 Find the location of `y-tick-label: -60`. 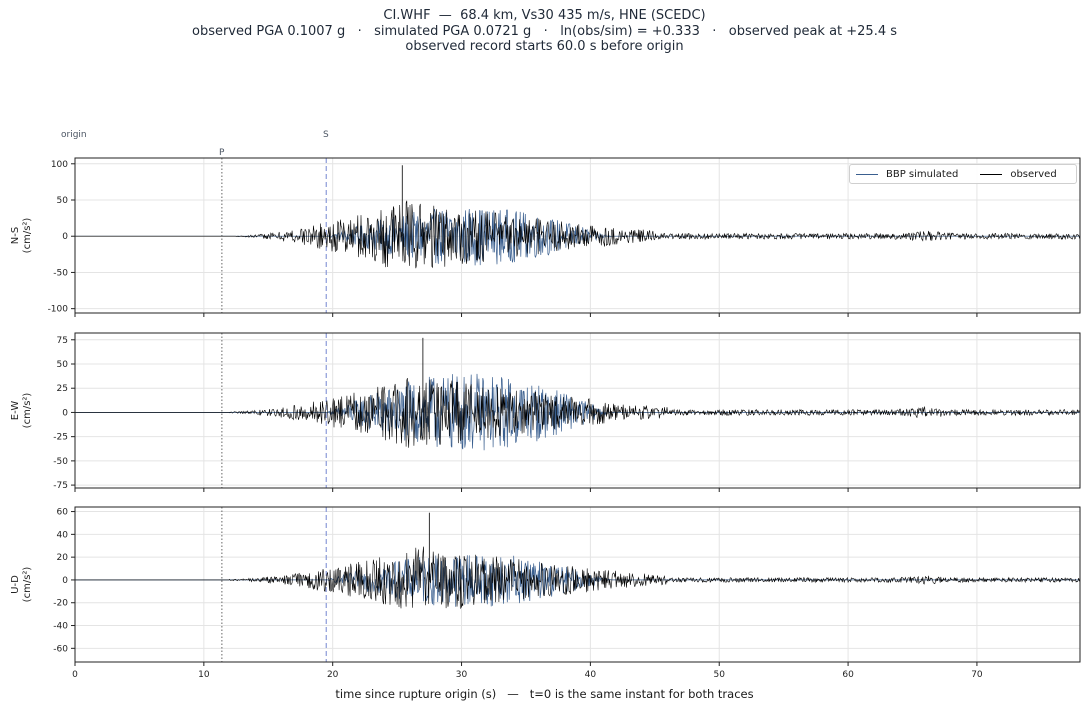

y-tick-label: -60 is located at coordinates (60, 649).